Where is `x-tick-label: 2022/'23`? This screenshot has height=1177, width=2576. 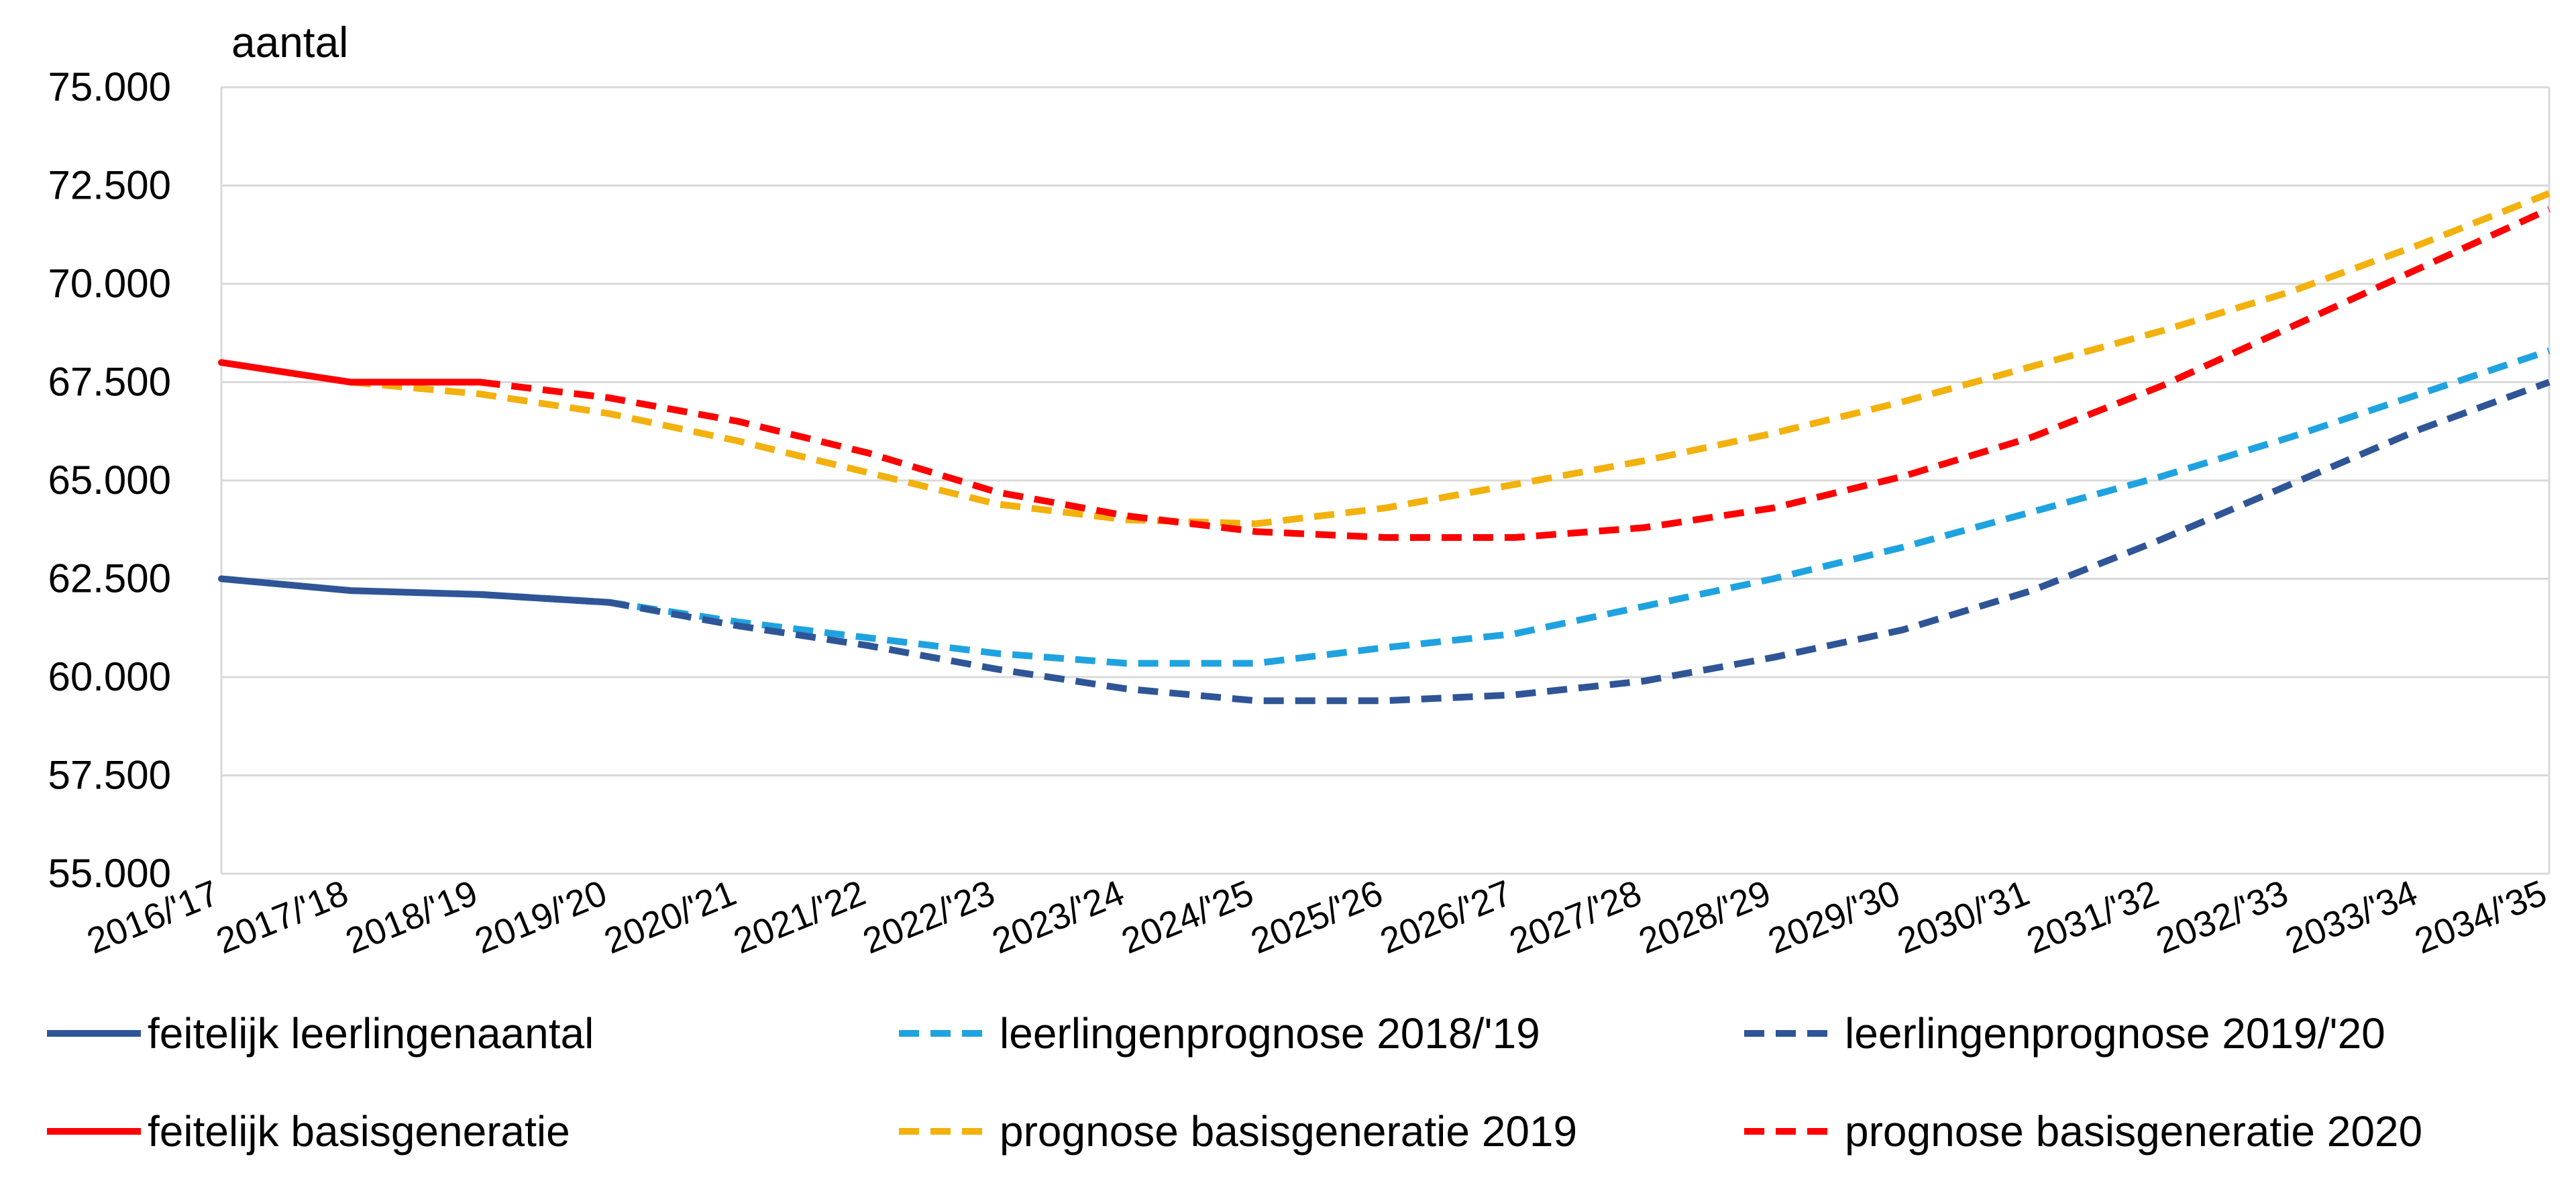 x-tick-label: 2022/'23 is located at coordinates (928, 917).